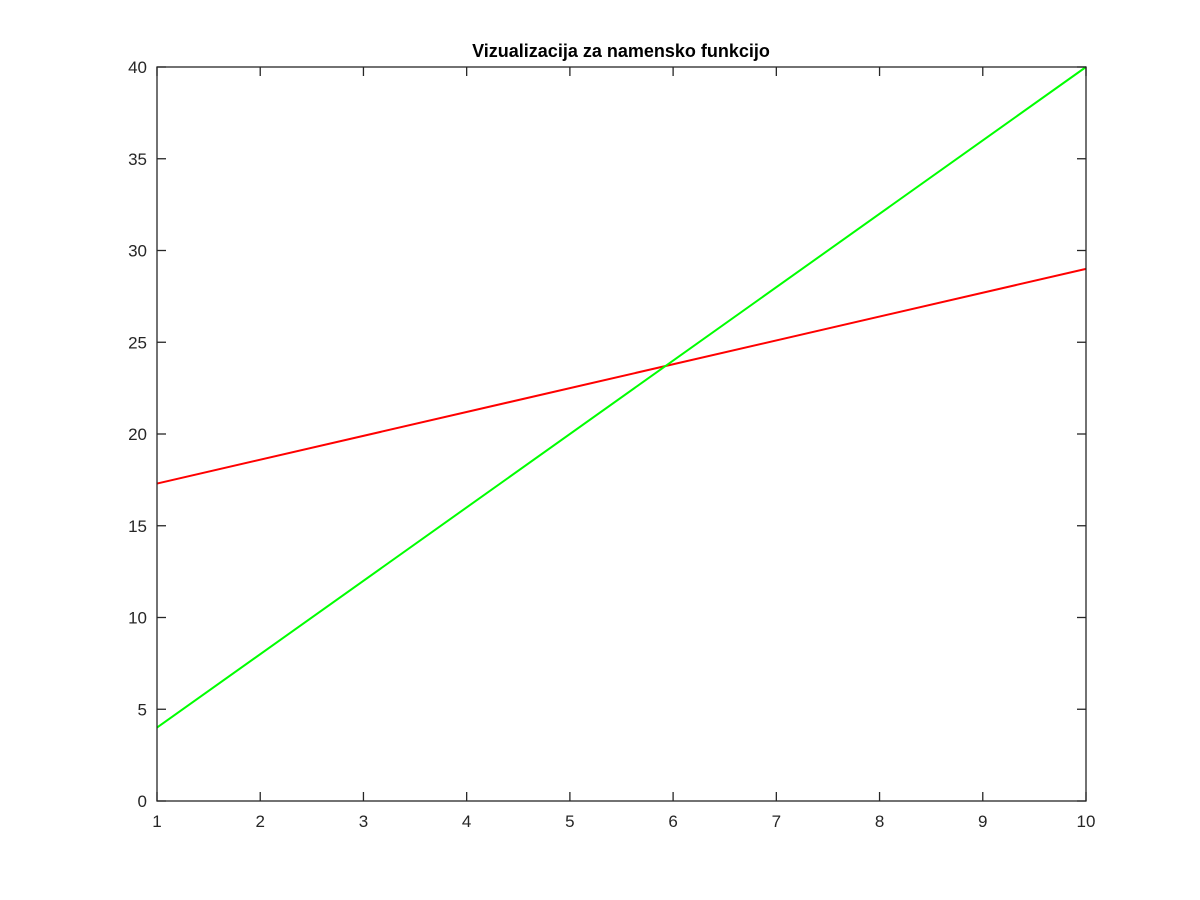 The image size is (1200, 900). I want to click on y-tick-label: 5, so click(142, 709).